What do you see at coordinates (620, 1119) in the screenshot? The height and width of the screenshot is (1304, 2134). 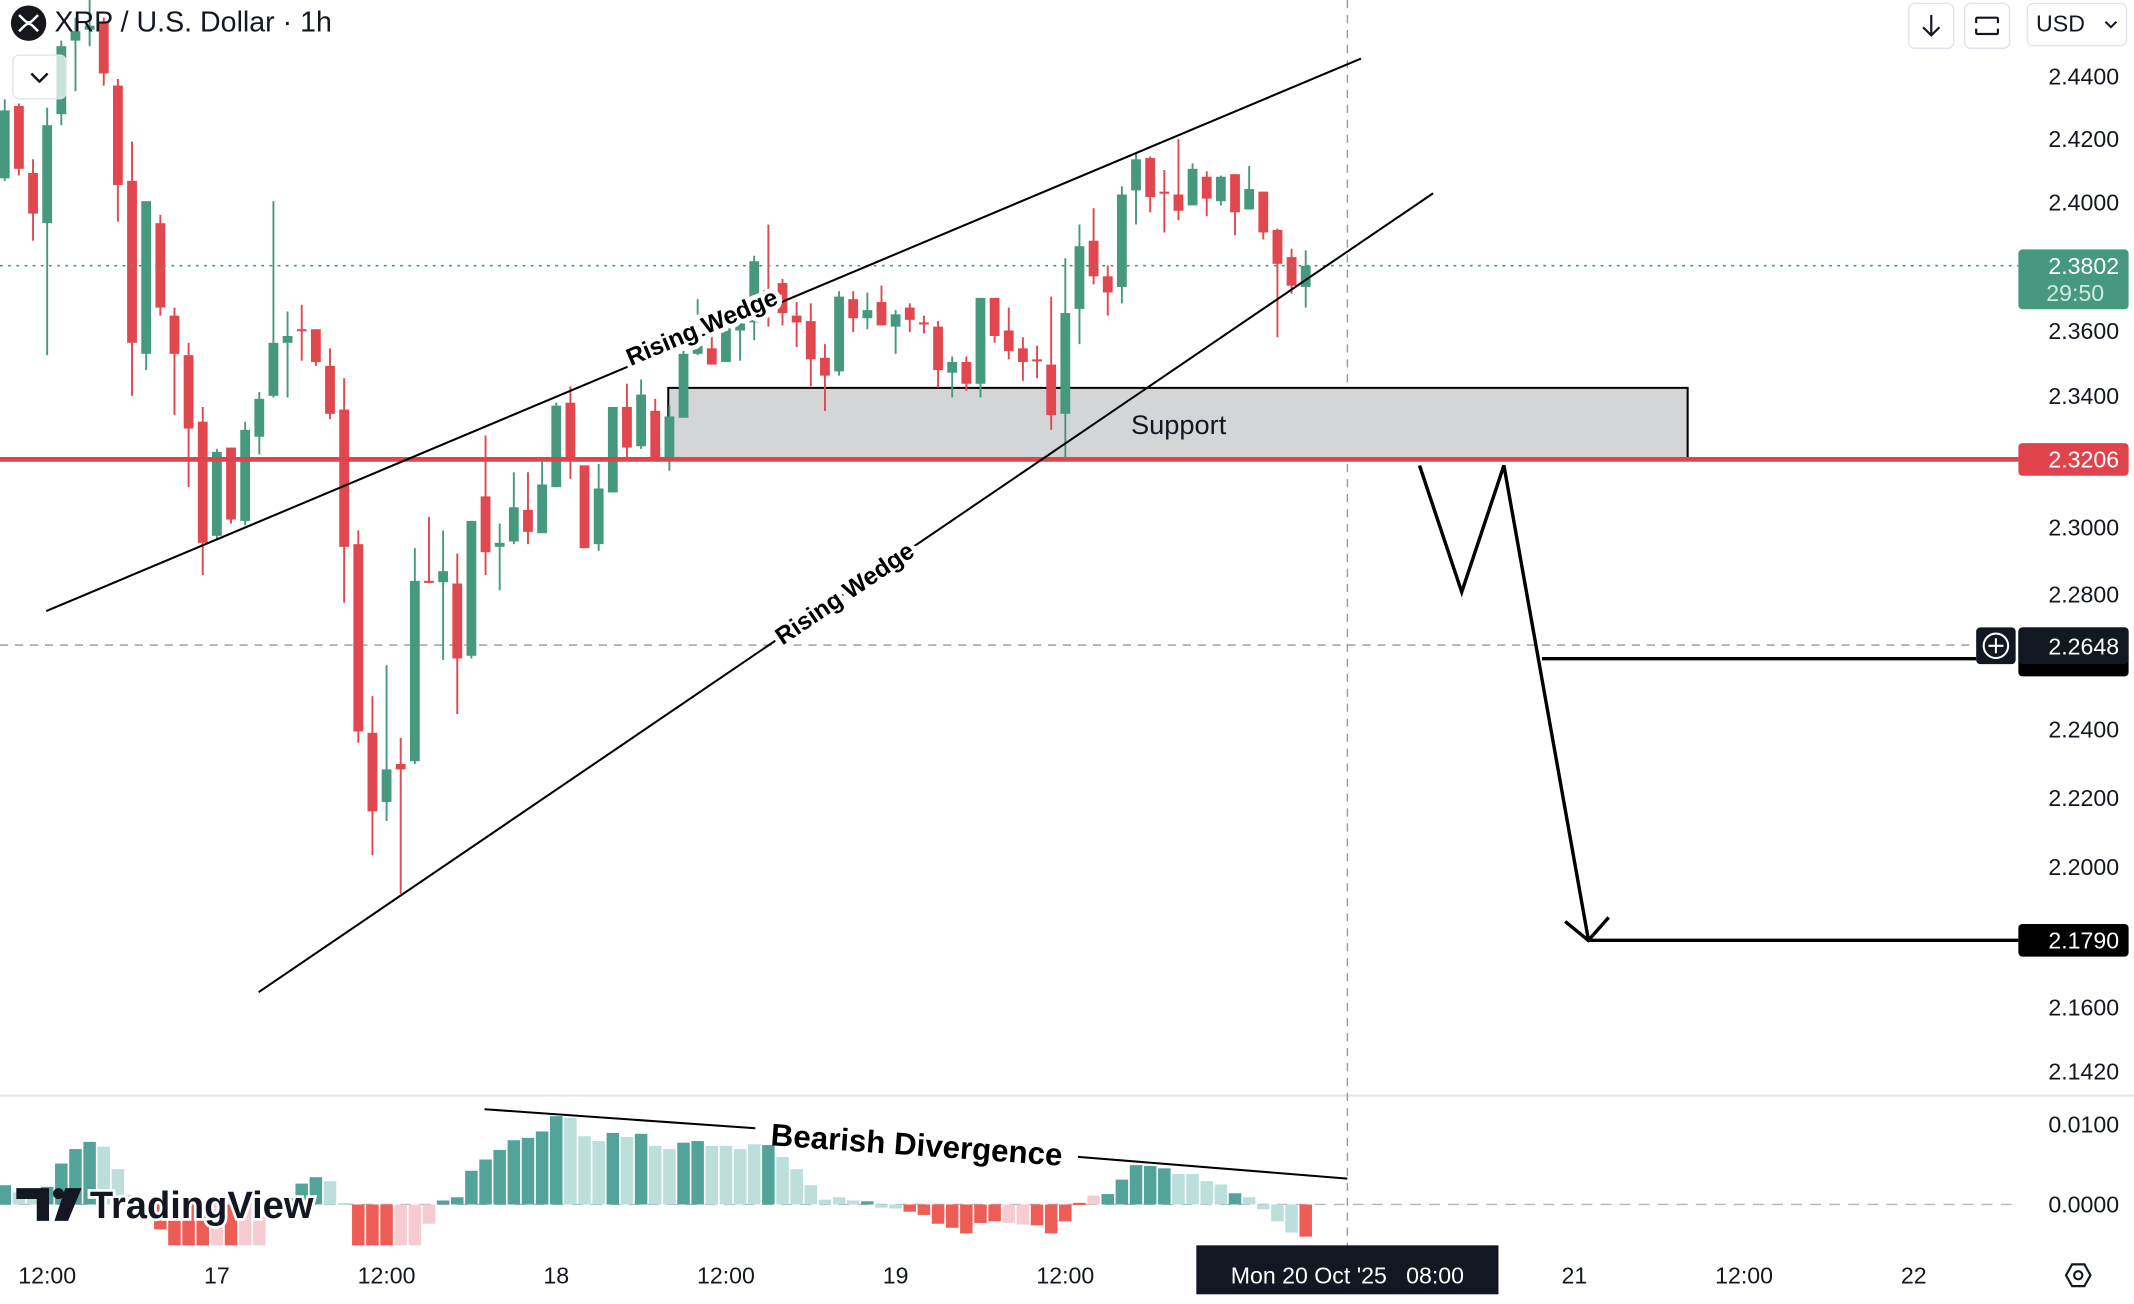 I see `divergence-line-left` at bounding box center [620, 1119].